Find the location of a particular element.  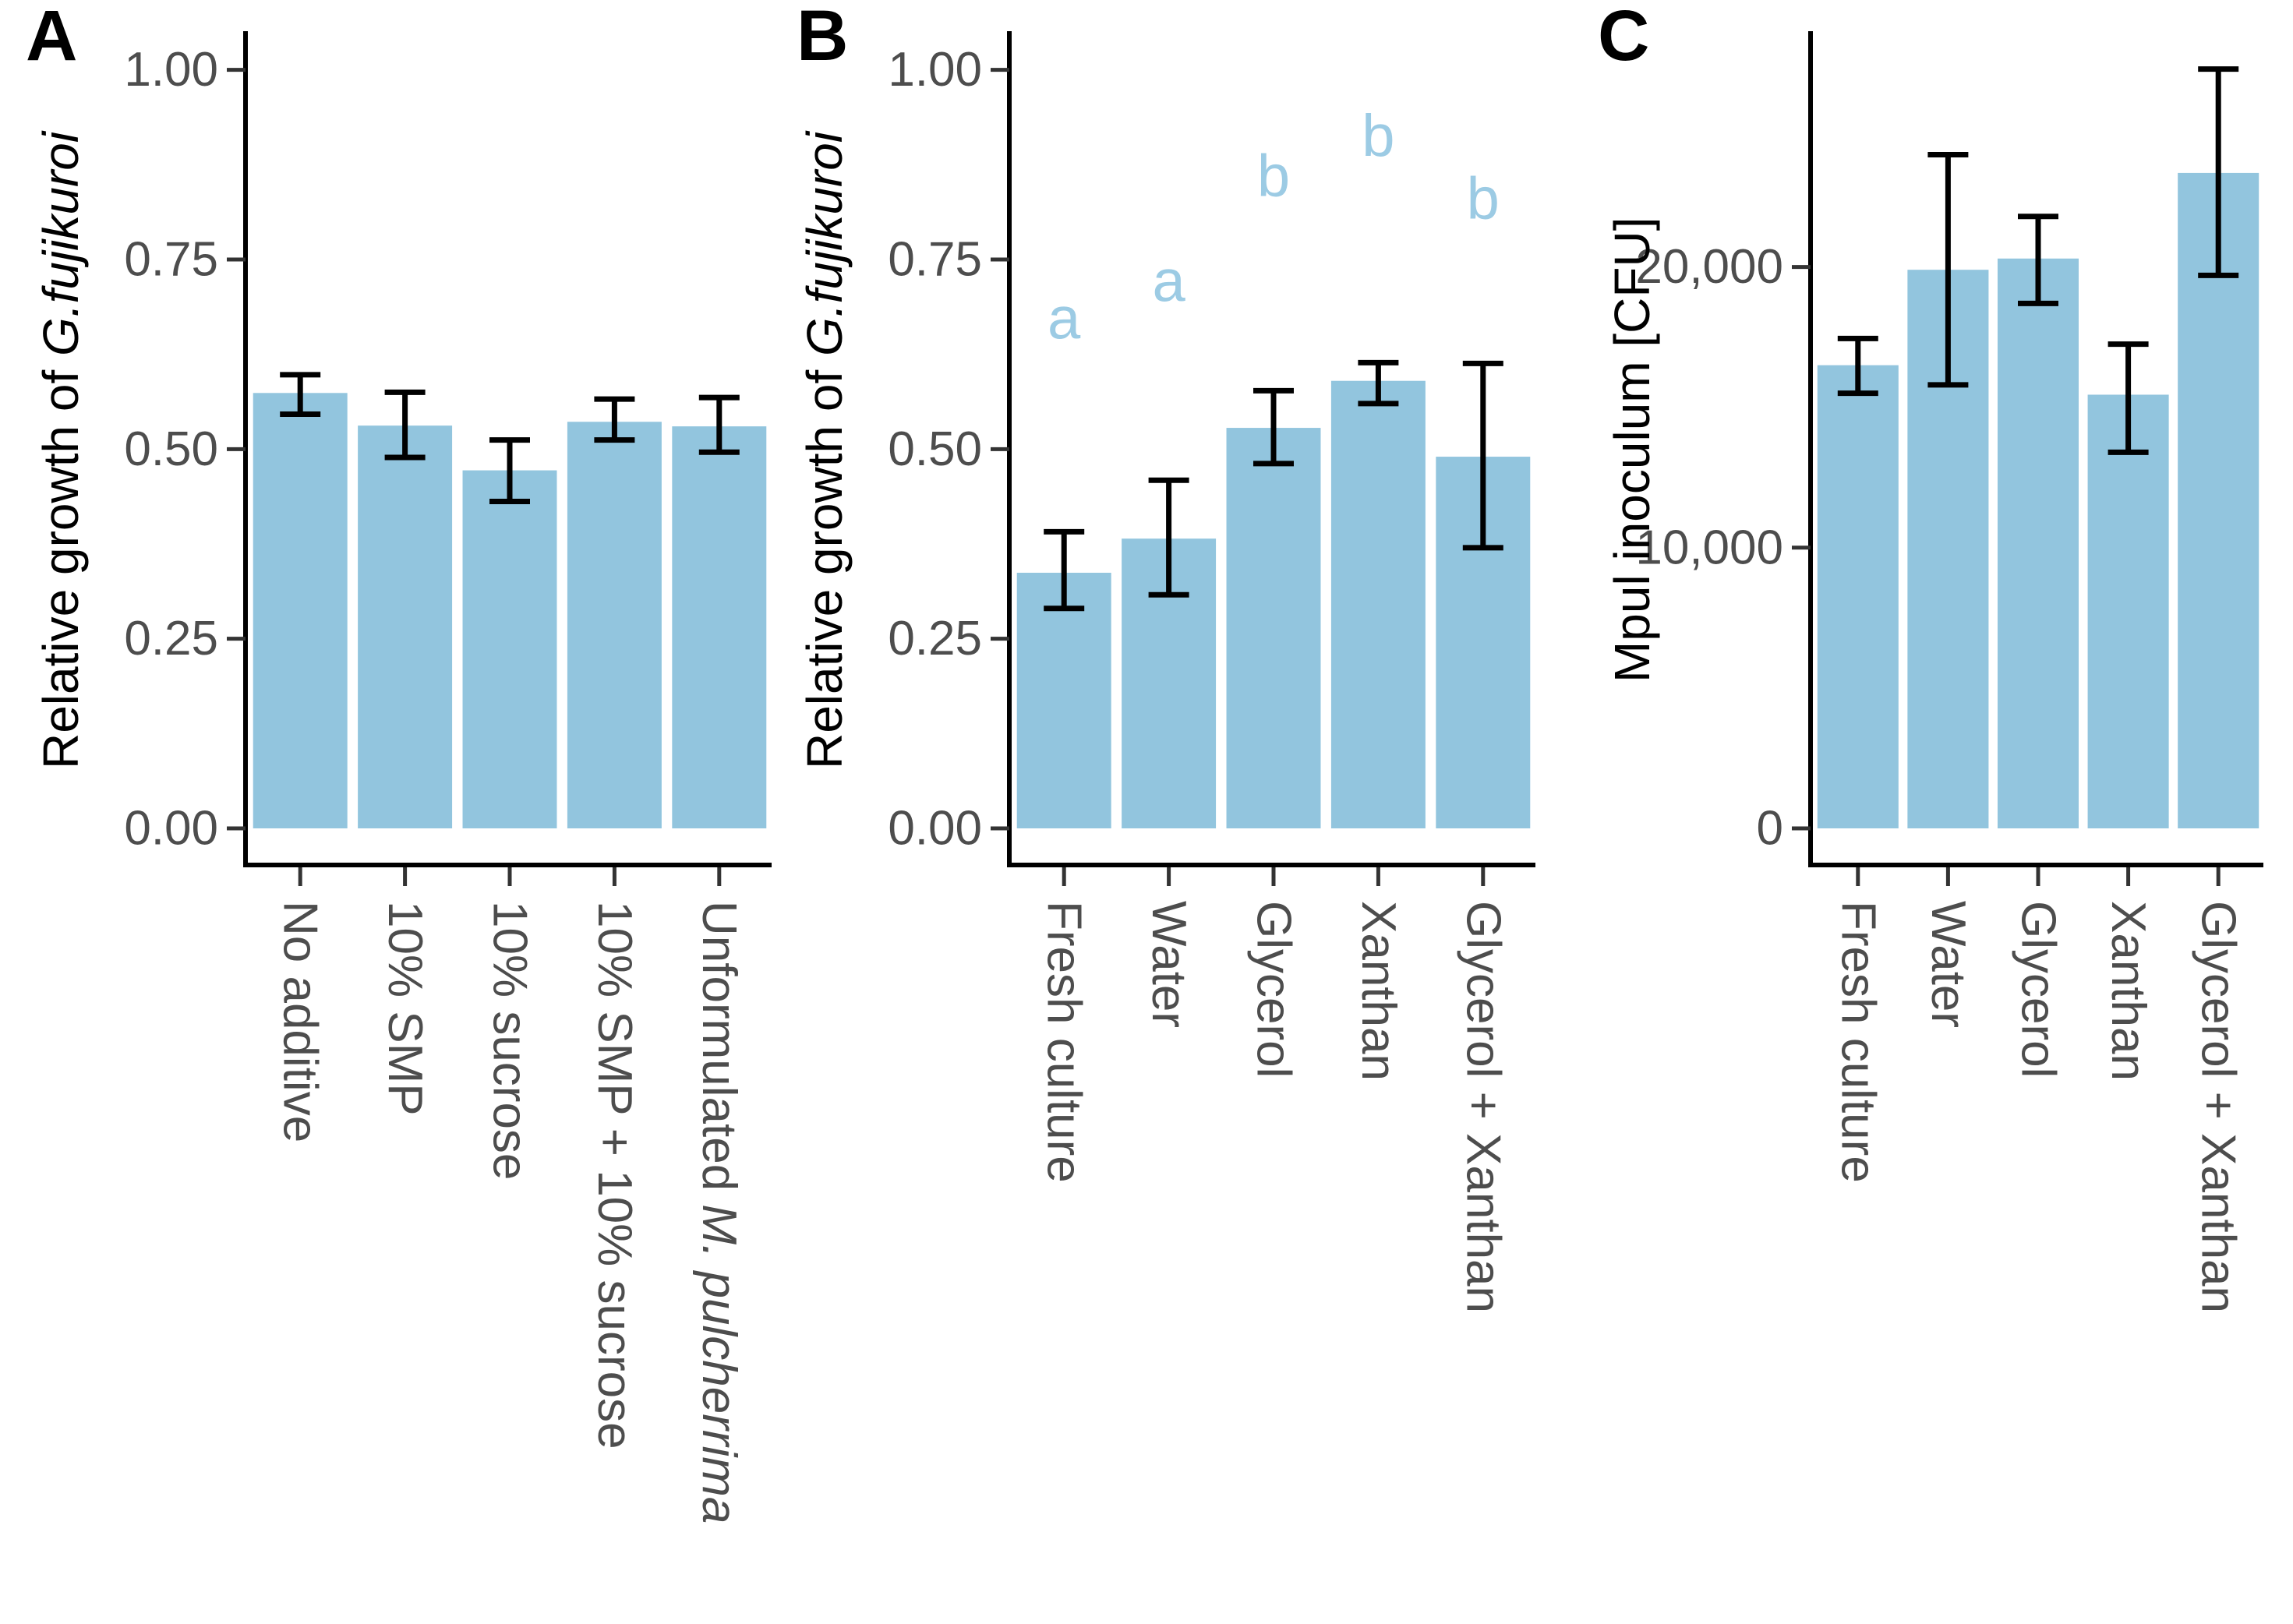

x-tick-label: 10% SMP is located at coordinates (405, 1008).